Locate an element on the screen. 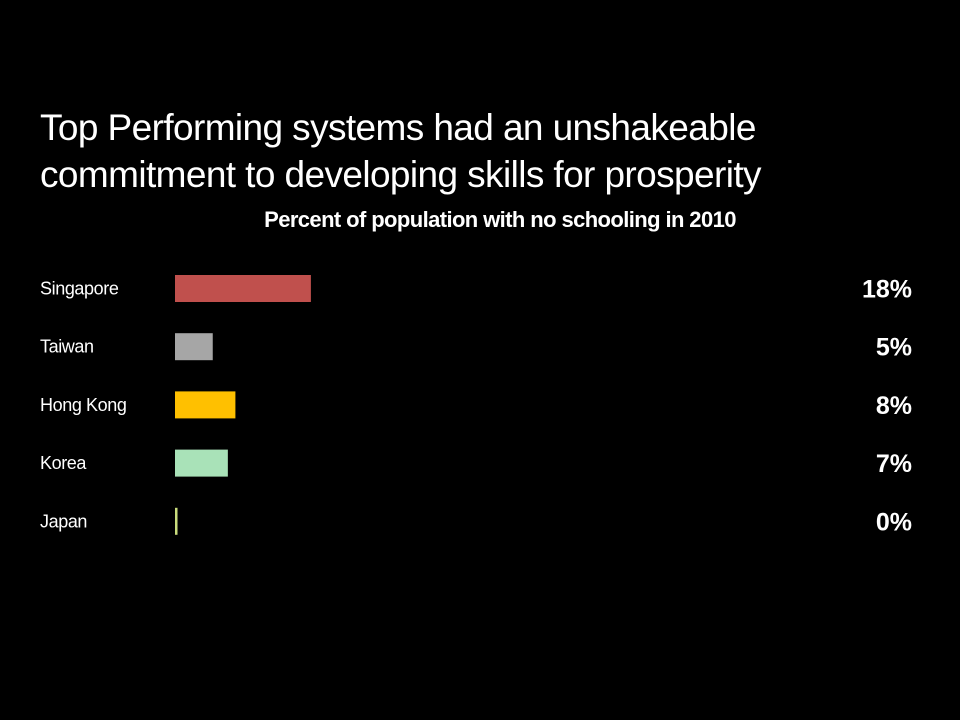  value-label-hong-kong: 8% is located at coordinates (894, 406).